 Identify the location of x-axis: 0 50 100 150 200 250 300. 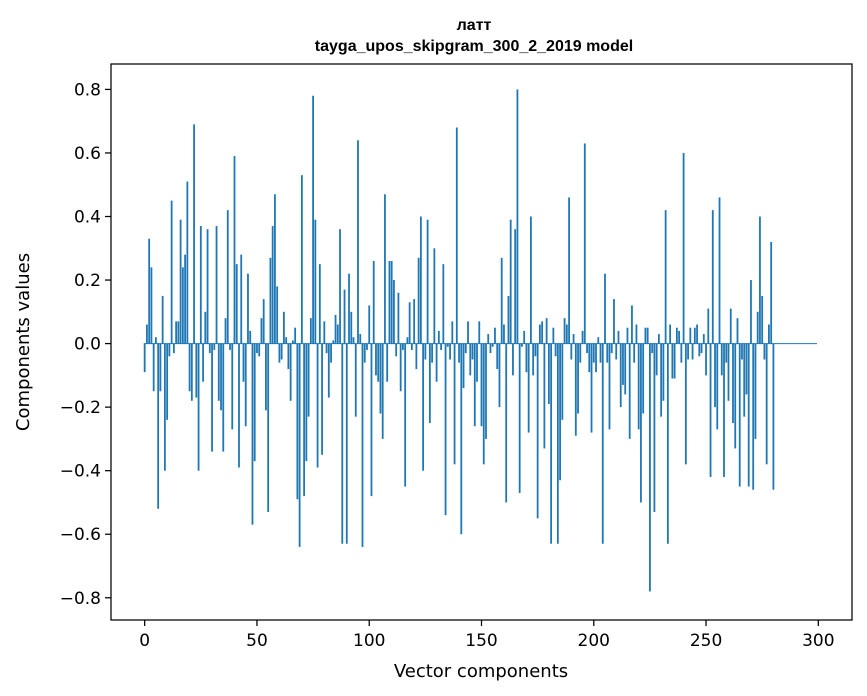
(487, 635).